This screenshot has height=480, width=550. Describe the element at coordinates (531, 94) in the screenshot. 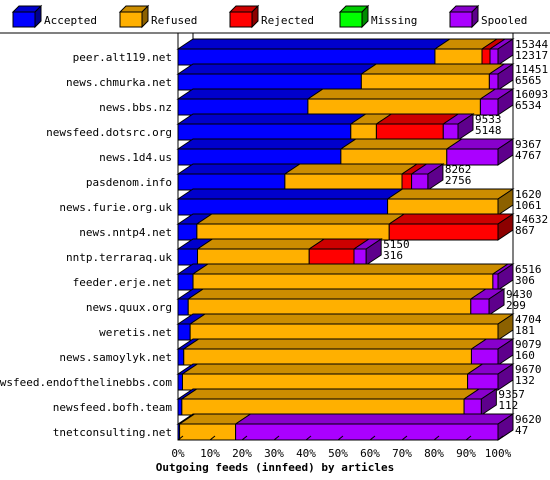

I see `offered-count-label: 16093` at that location.